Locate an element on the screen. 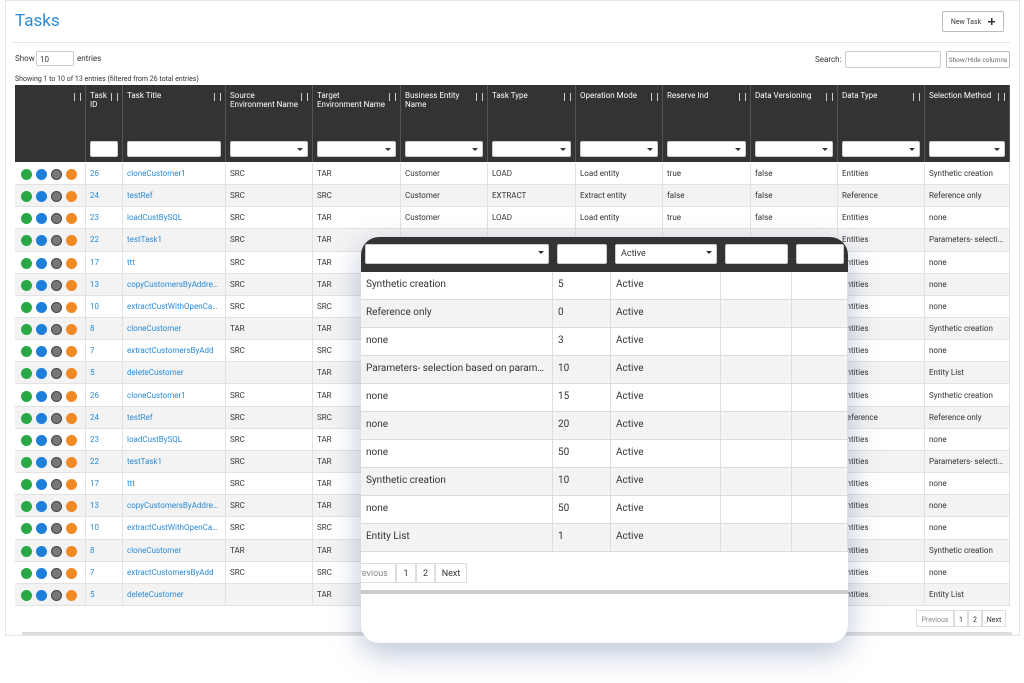  page-button: Previous is located at coordinates (378, 573).